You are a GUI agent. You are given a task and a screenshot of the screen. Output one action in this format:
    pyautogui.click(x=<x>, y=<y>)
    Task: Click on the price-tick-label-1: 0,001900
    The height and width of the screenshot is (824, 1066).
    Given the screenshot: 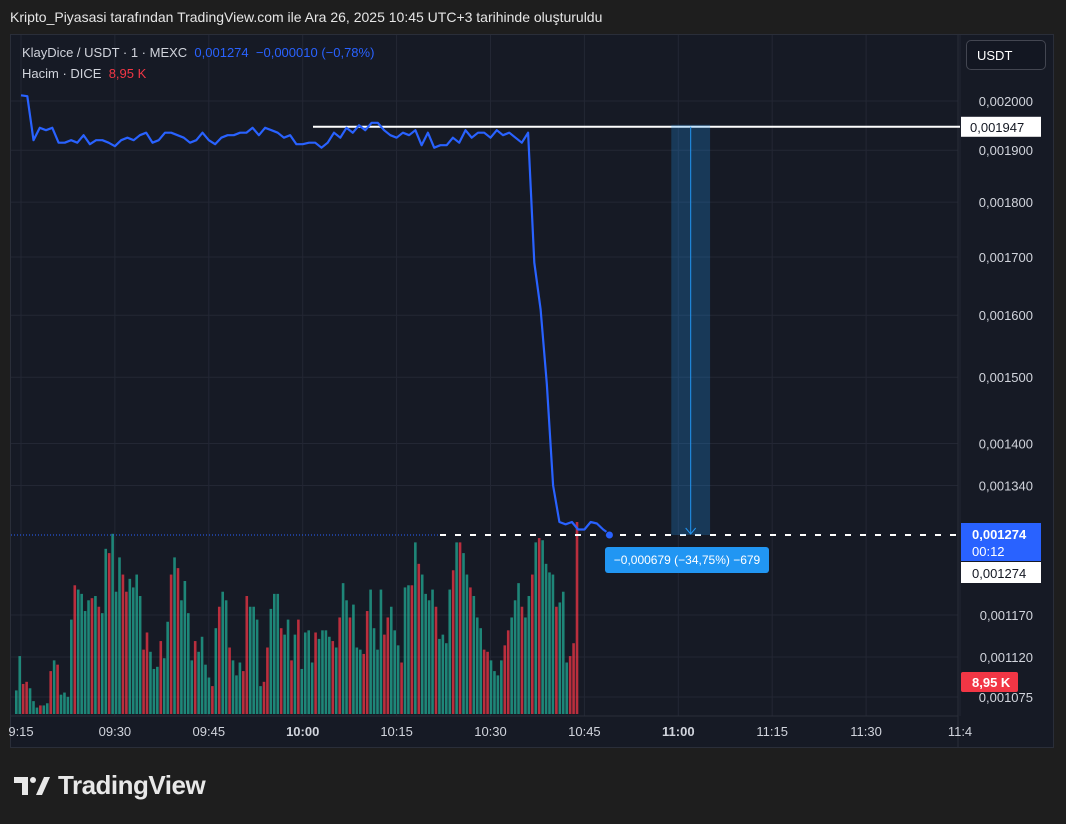 What is the action you would take?
    pyautogui.click(x=1006, y=150)
    